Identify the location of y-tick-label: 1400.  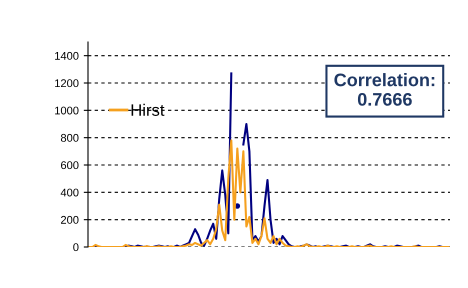
(67, 56).